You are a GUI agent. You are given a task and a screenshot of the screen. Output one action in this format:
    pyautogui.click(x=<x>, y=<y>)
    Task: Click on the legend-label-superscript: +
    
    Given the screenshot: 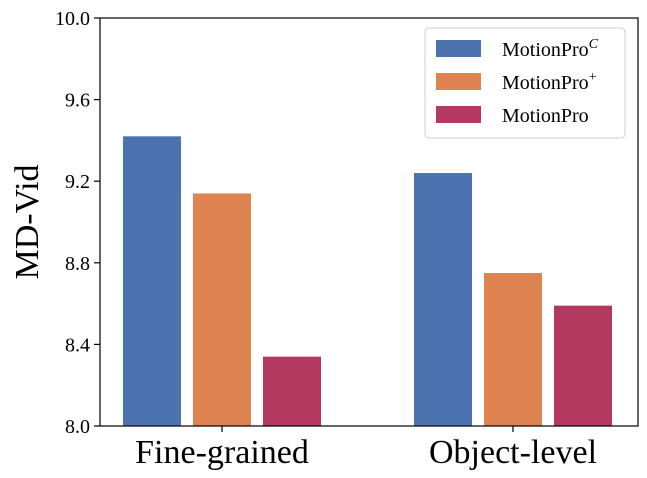 What is the action you would take?
    pyautogui.click(x=593, y=77)
    